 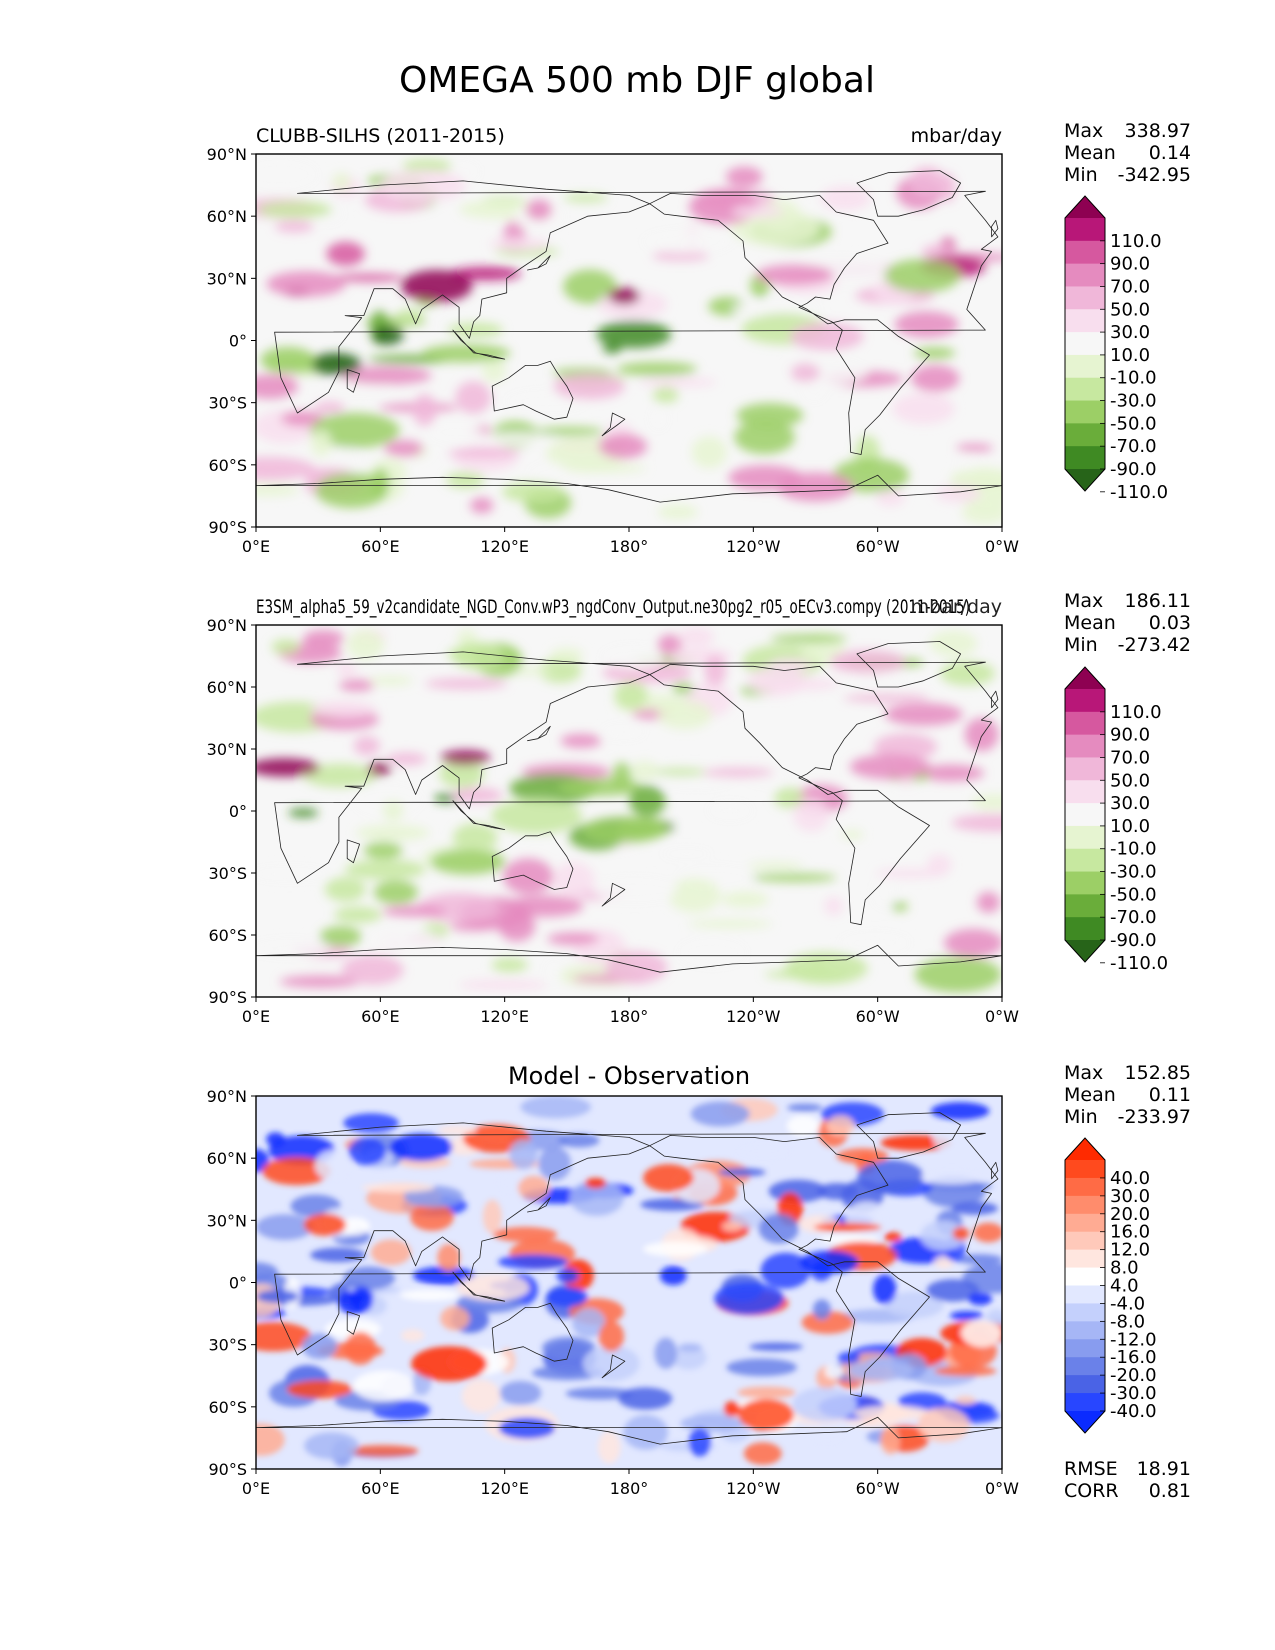 I want to click on colorbar-label: 16.0, so click(x=1130, y=1232).